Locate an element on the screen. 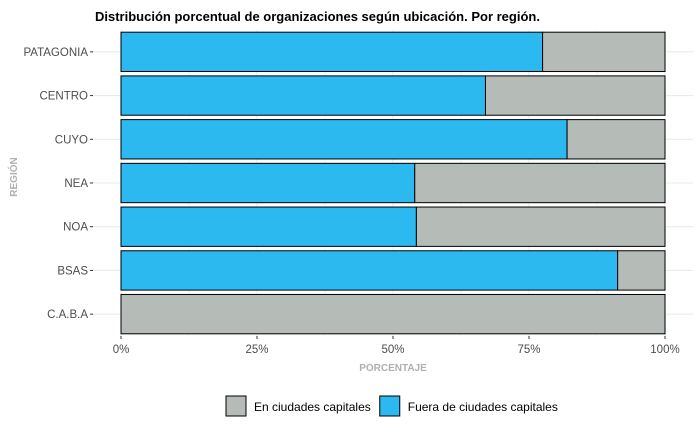 The image size is (700, 432). y-tick-label: CENTRO is located at coordinates (63, 97).